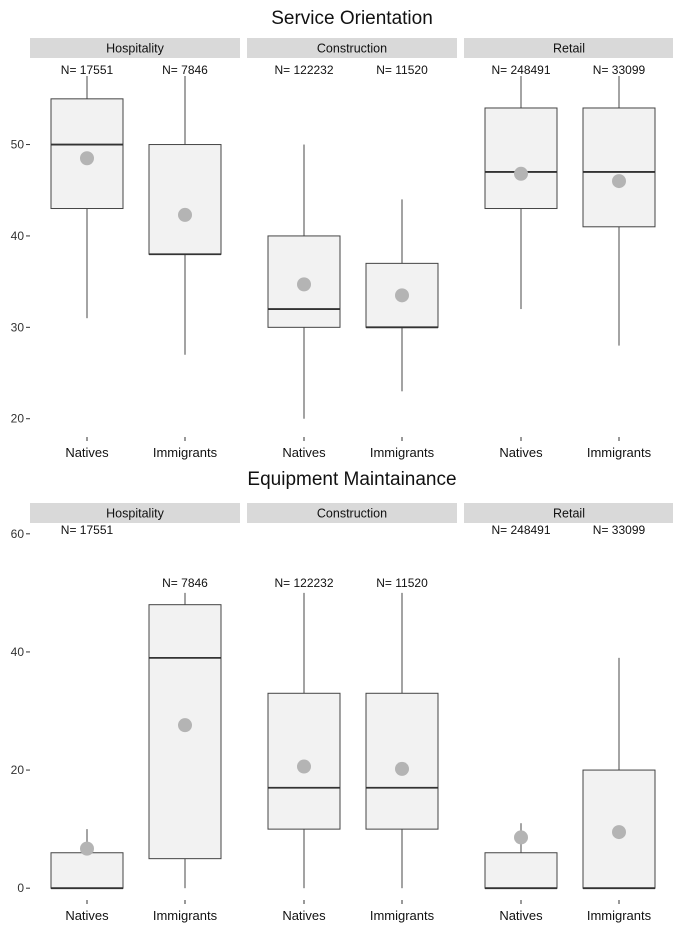 Image resolution: width=673 pixels, height=930 pixels. What do you see at coordinates (352, 18) in the screenshot?
I see `chart-title: Service Orientation` at bounding box center [352, 18].